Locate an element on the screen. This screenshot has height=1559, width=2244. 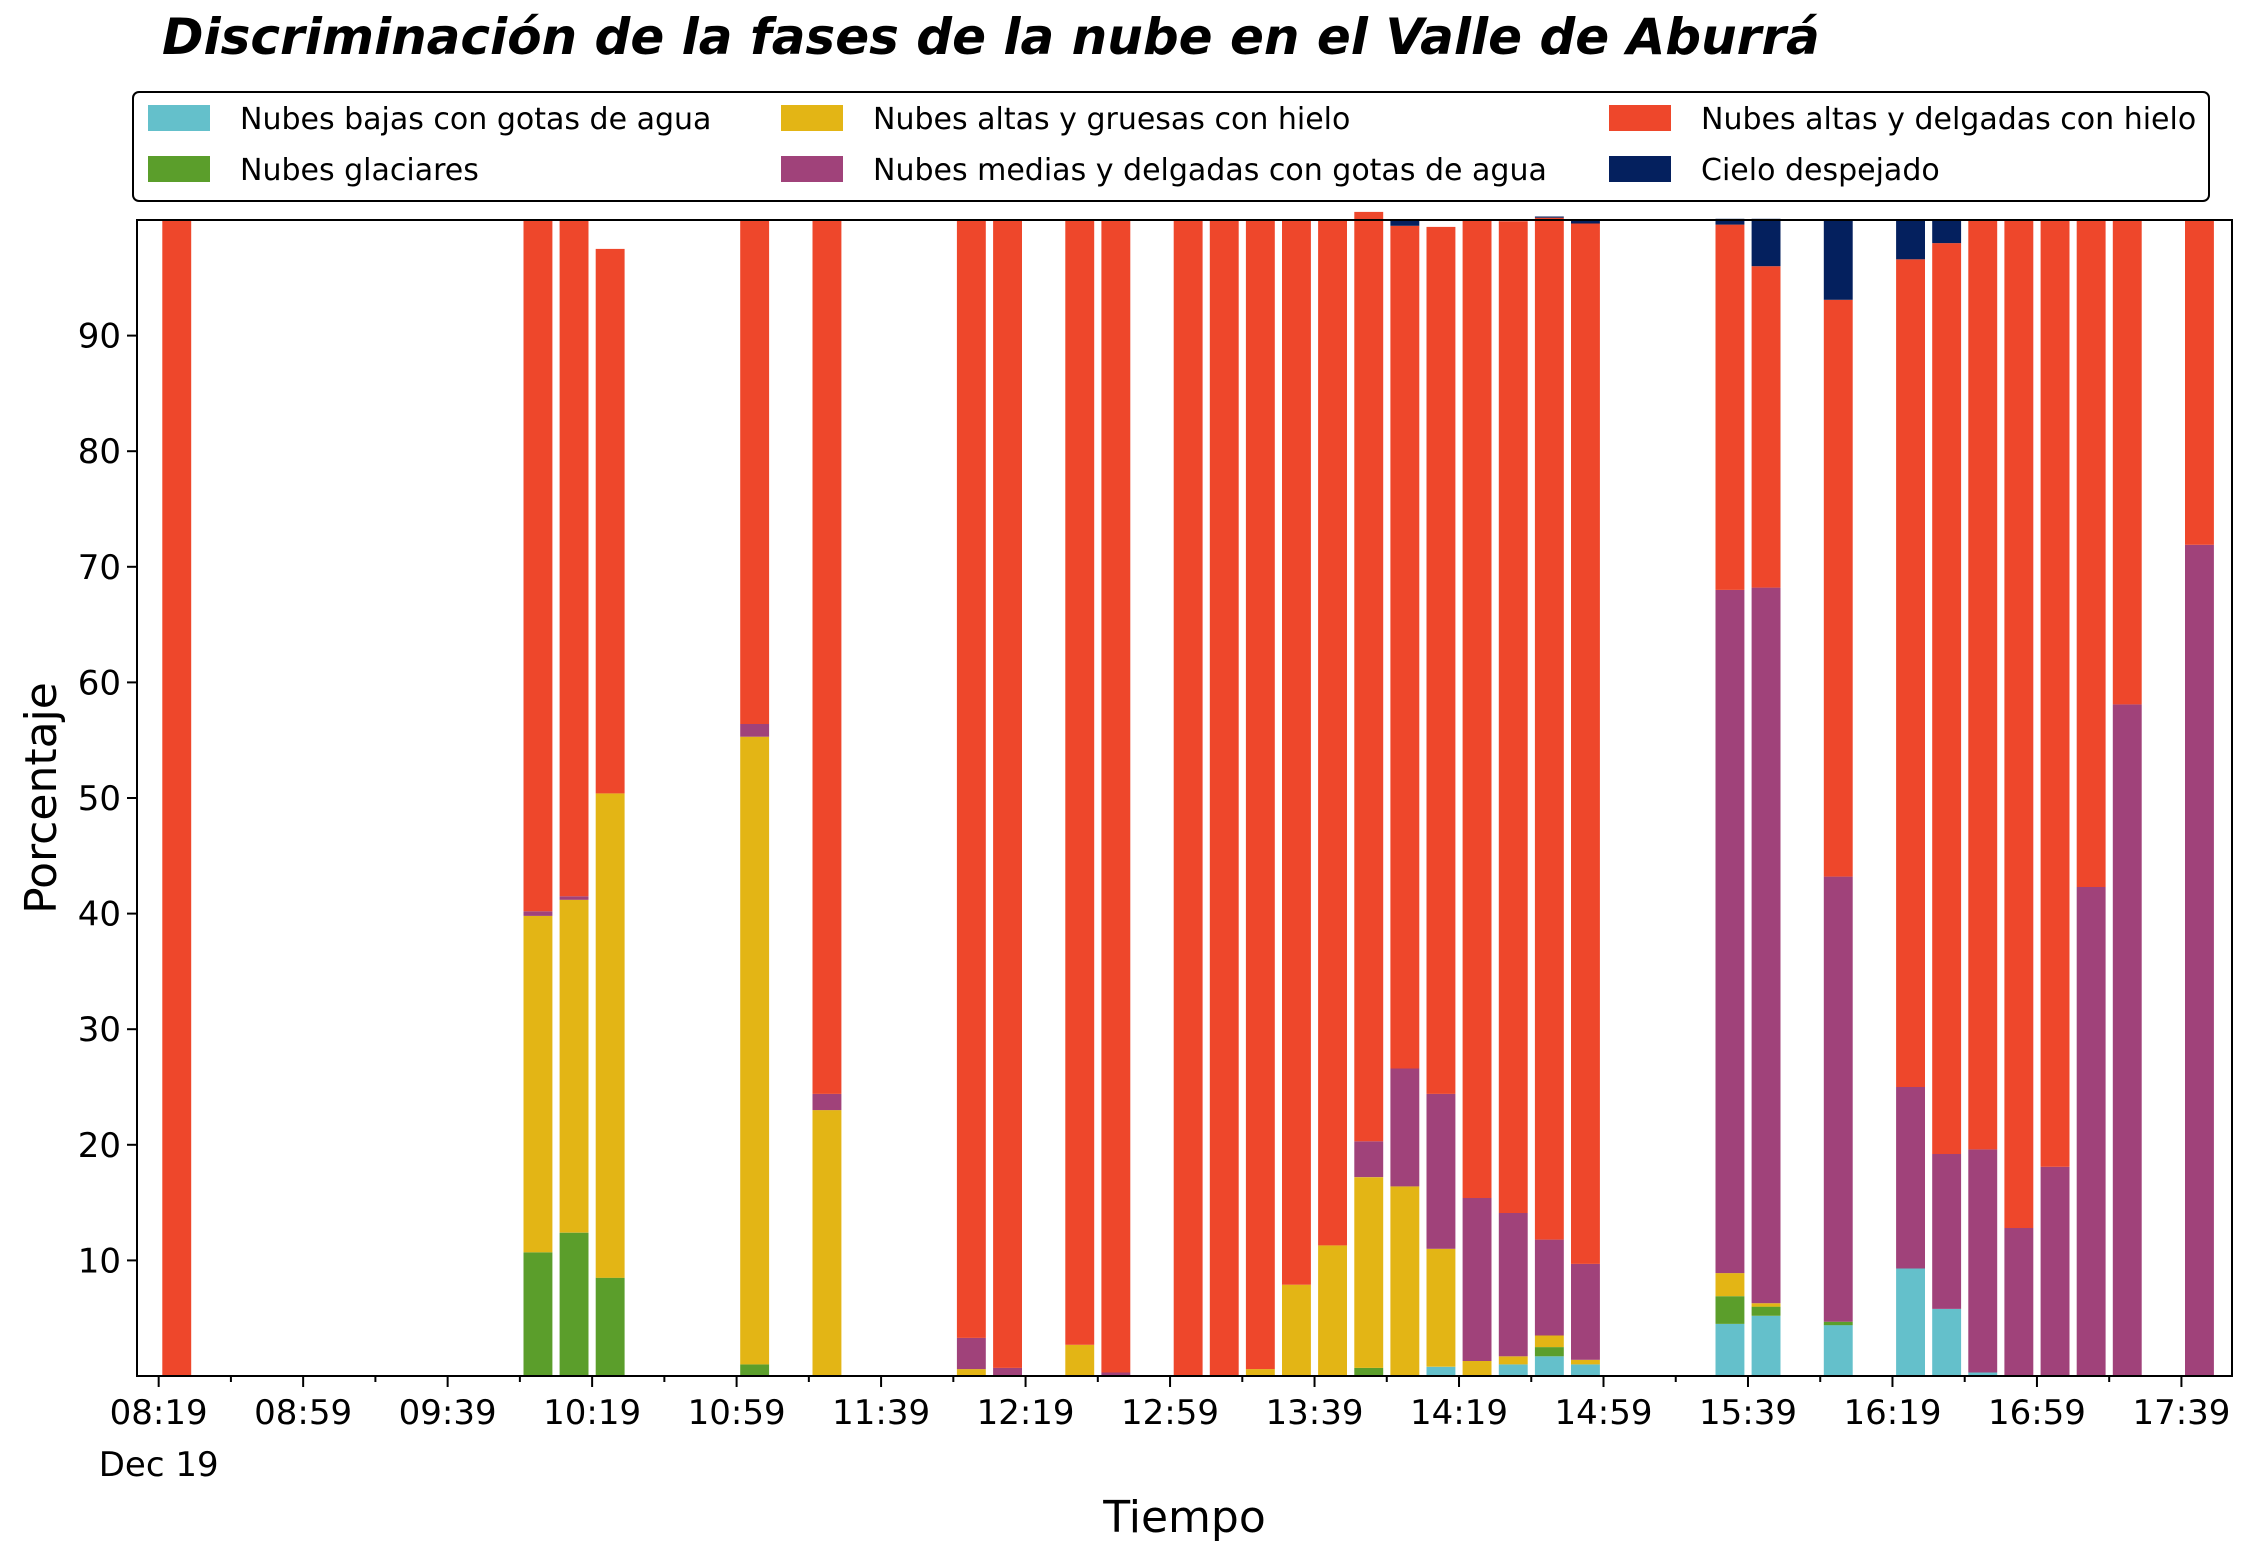
x-tick-label: 10:59 is located at coordinates (737, 1413).